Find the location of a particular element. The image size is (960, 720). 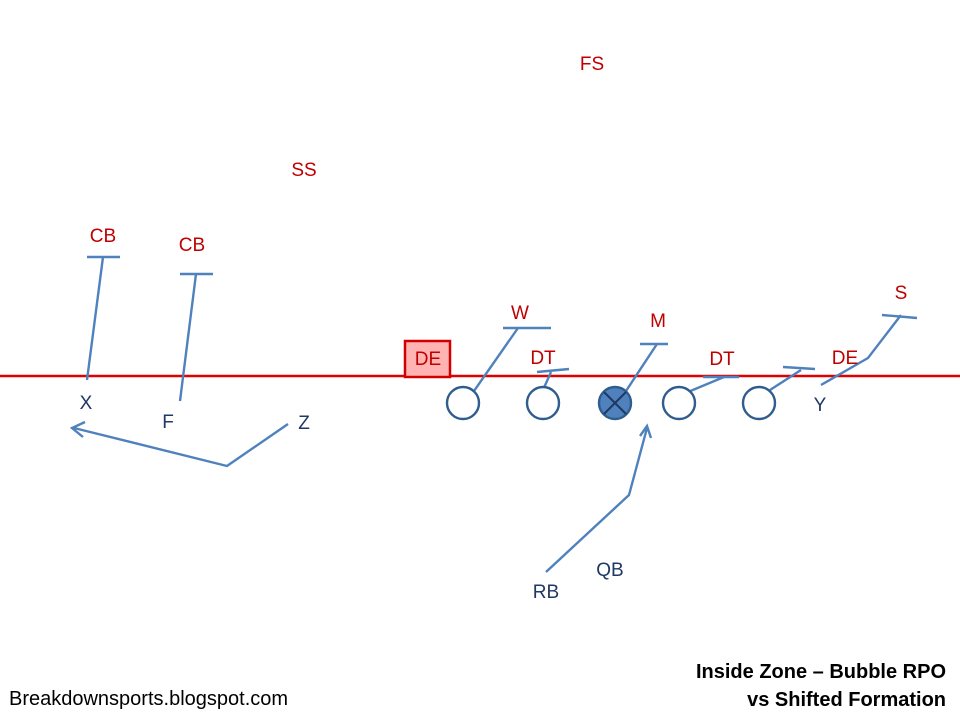

de-highlight-label: DE is located at coordinates (428, 359).